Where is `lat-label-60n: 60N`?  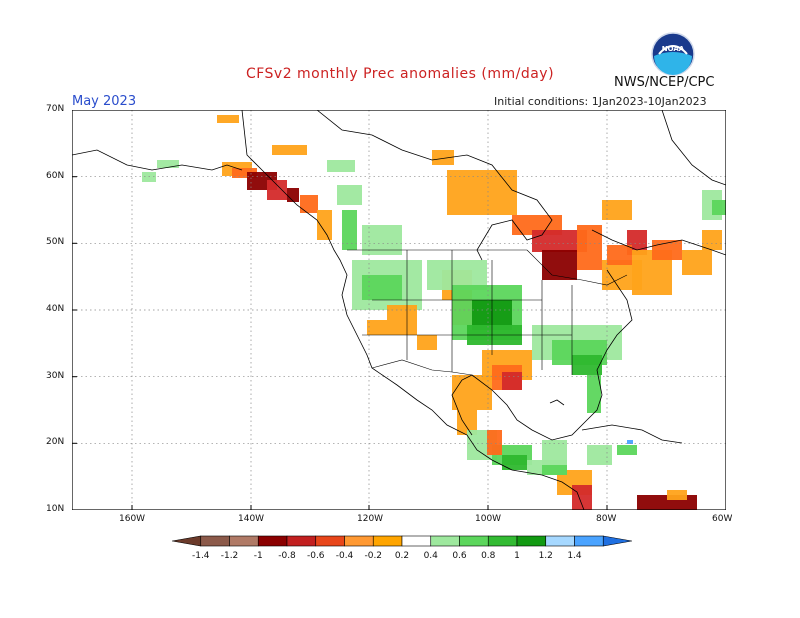 lat-label-60n: 60N is located at coordinates (55, 176).